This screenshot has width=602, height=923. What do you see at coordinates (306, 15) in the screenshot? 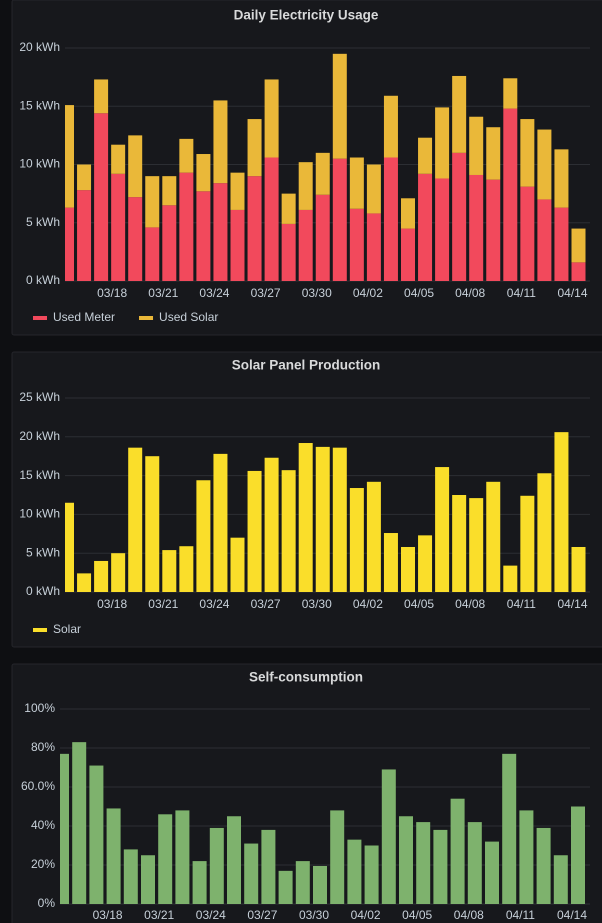
I see `chart-title: Daily Electricity Usage` at bounding box center [306, 15].